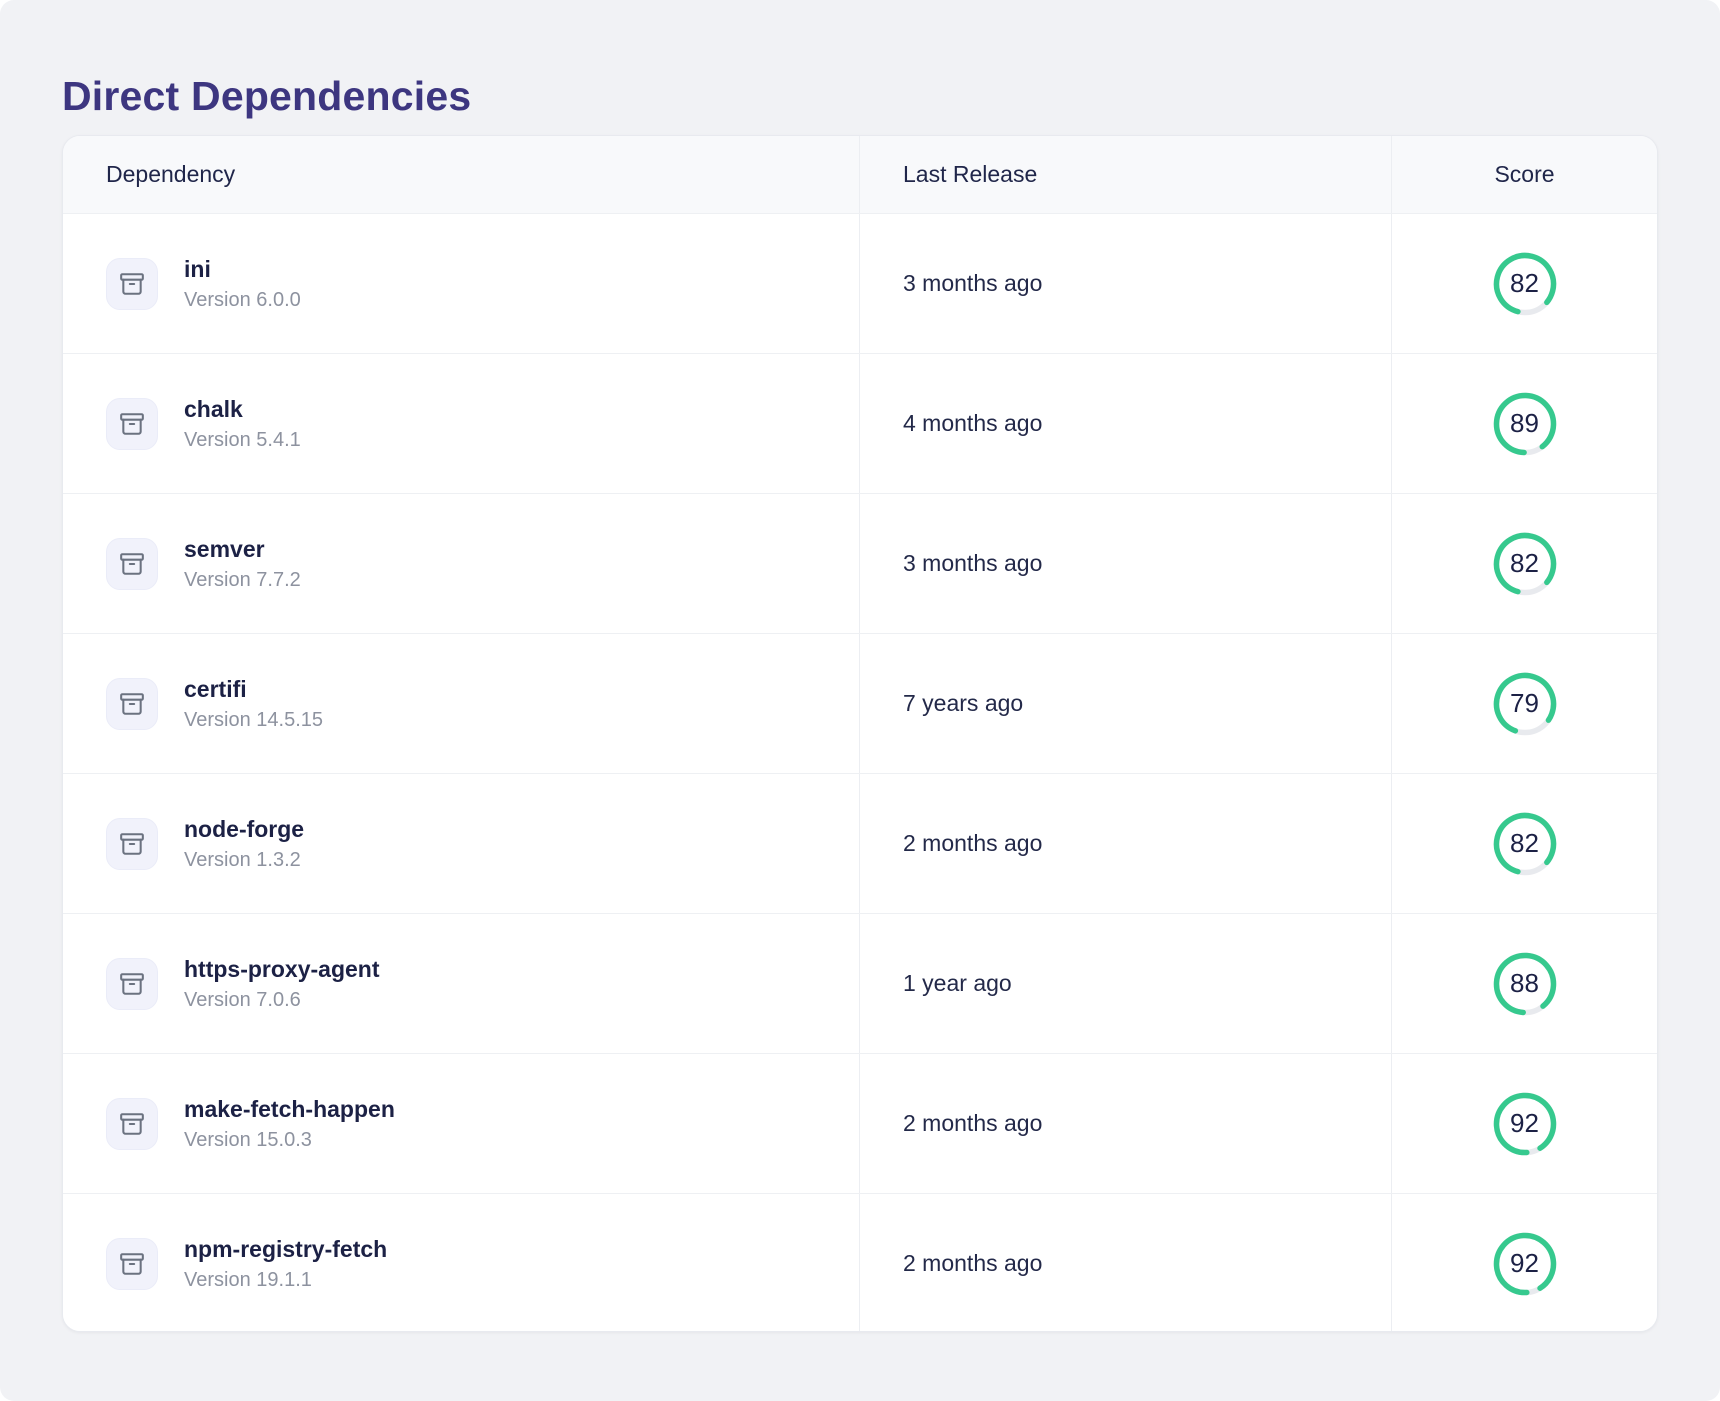  Describe the element at coordinates (244, 843) in the screenshot. I see `dependency-text: node-forge Version 1.3.2` at that location.